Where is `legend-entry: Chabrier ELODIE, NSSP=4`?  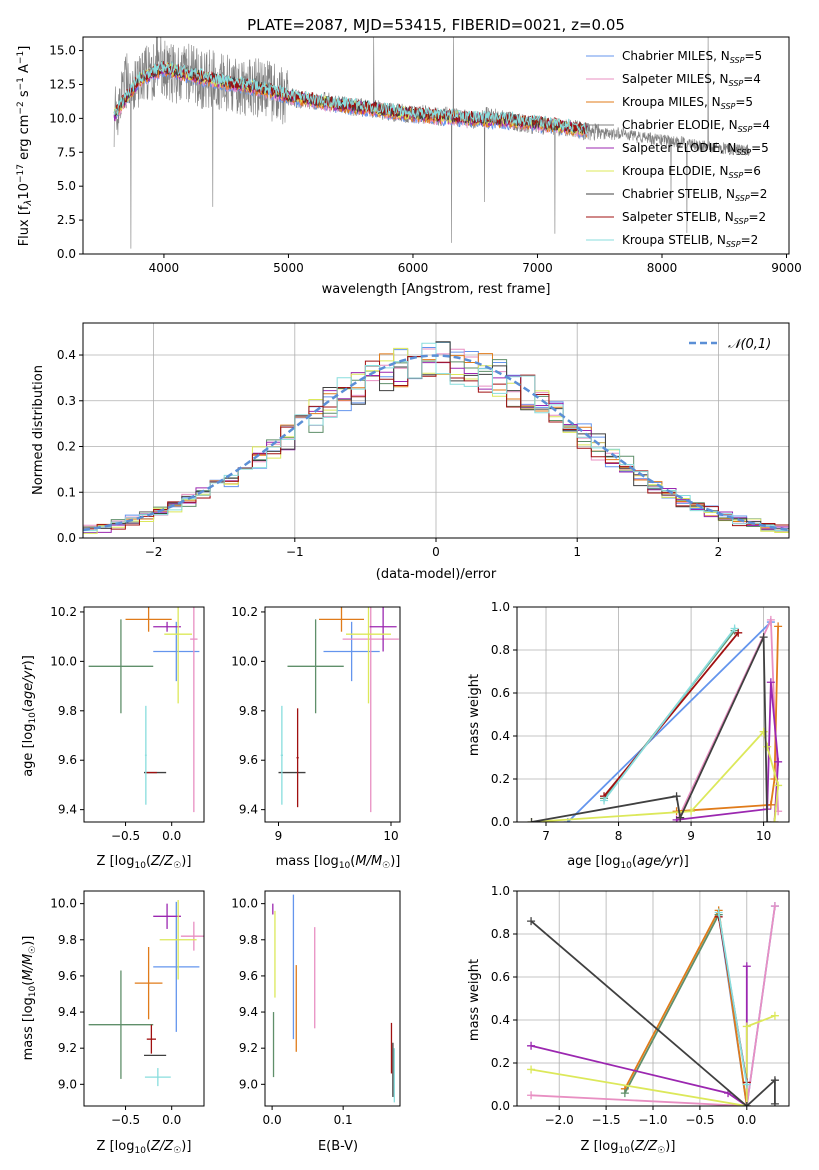
legend-entry: Chabrier ELODIE, NSSP=4 is located at coordinates (696, 126).